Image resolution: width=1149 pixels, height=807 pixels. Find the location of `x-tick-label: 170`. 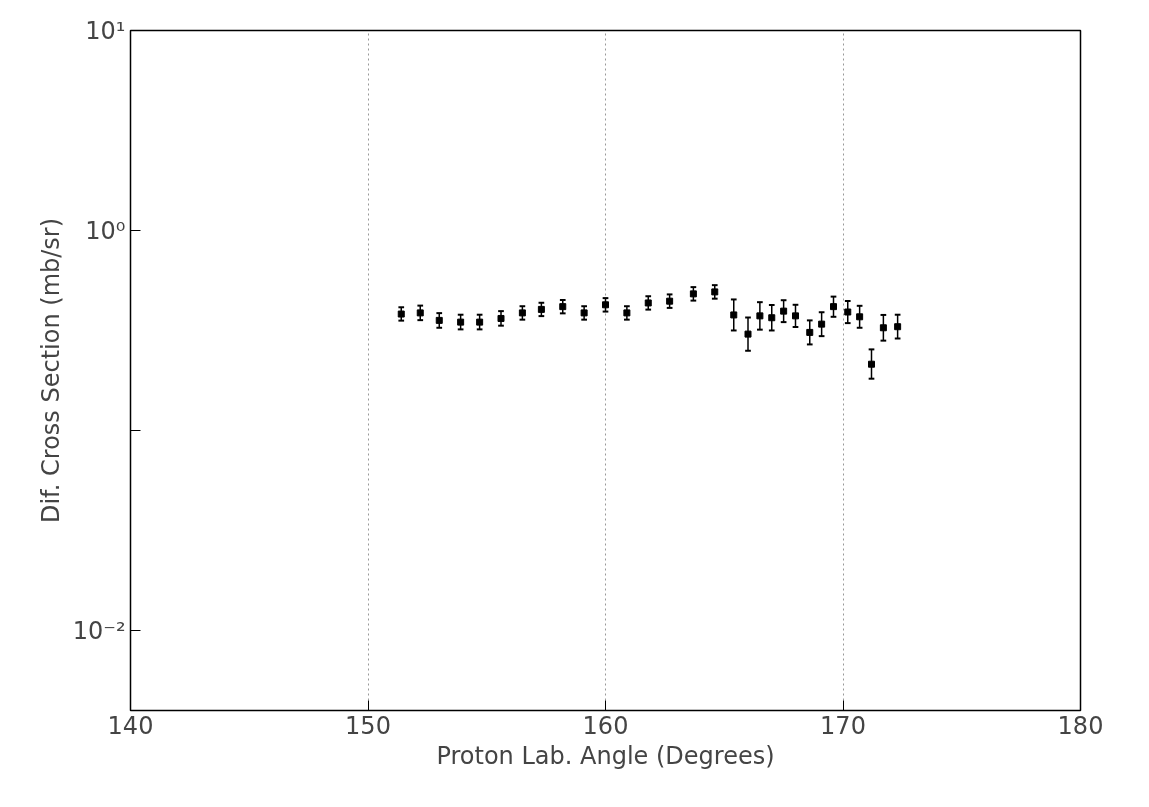

x-tick-label: 170 is located at coordinates (843, 725).